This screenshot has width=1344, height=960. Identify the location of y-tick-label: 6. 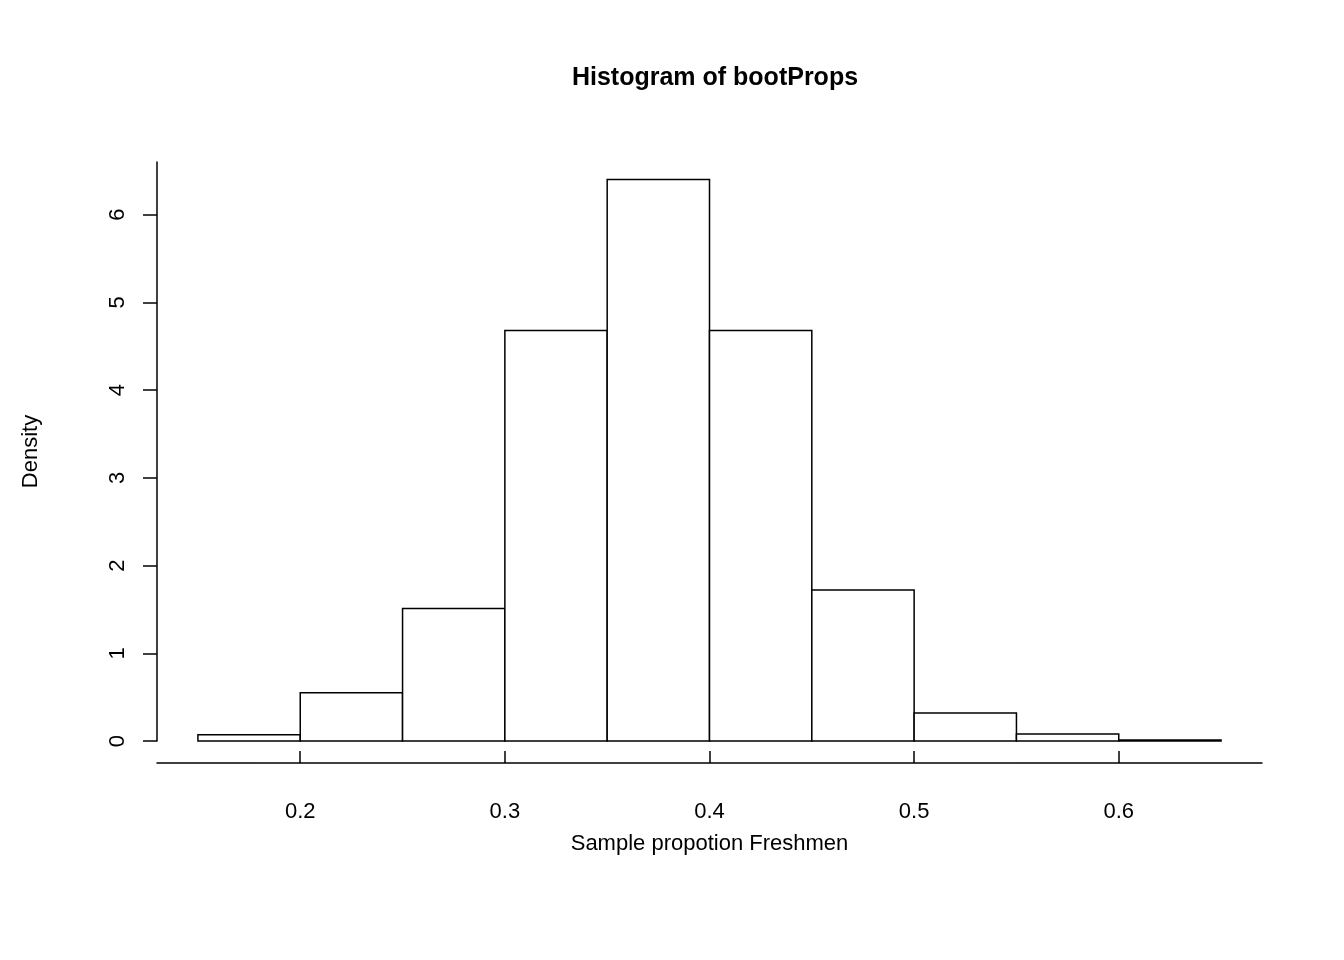
(116, 214).